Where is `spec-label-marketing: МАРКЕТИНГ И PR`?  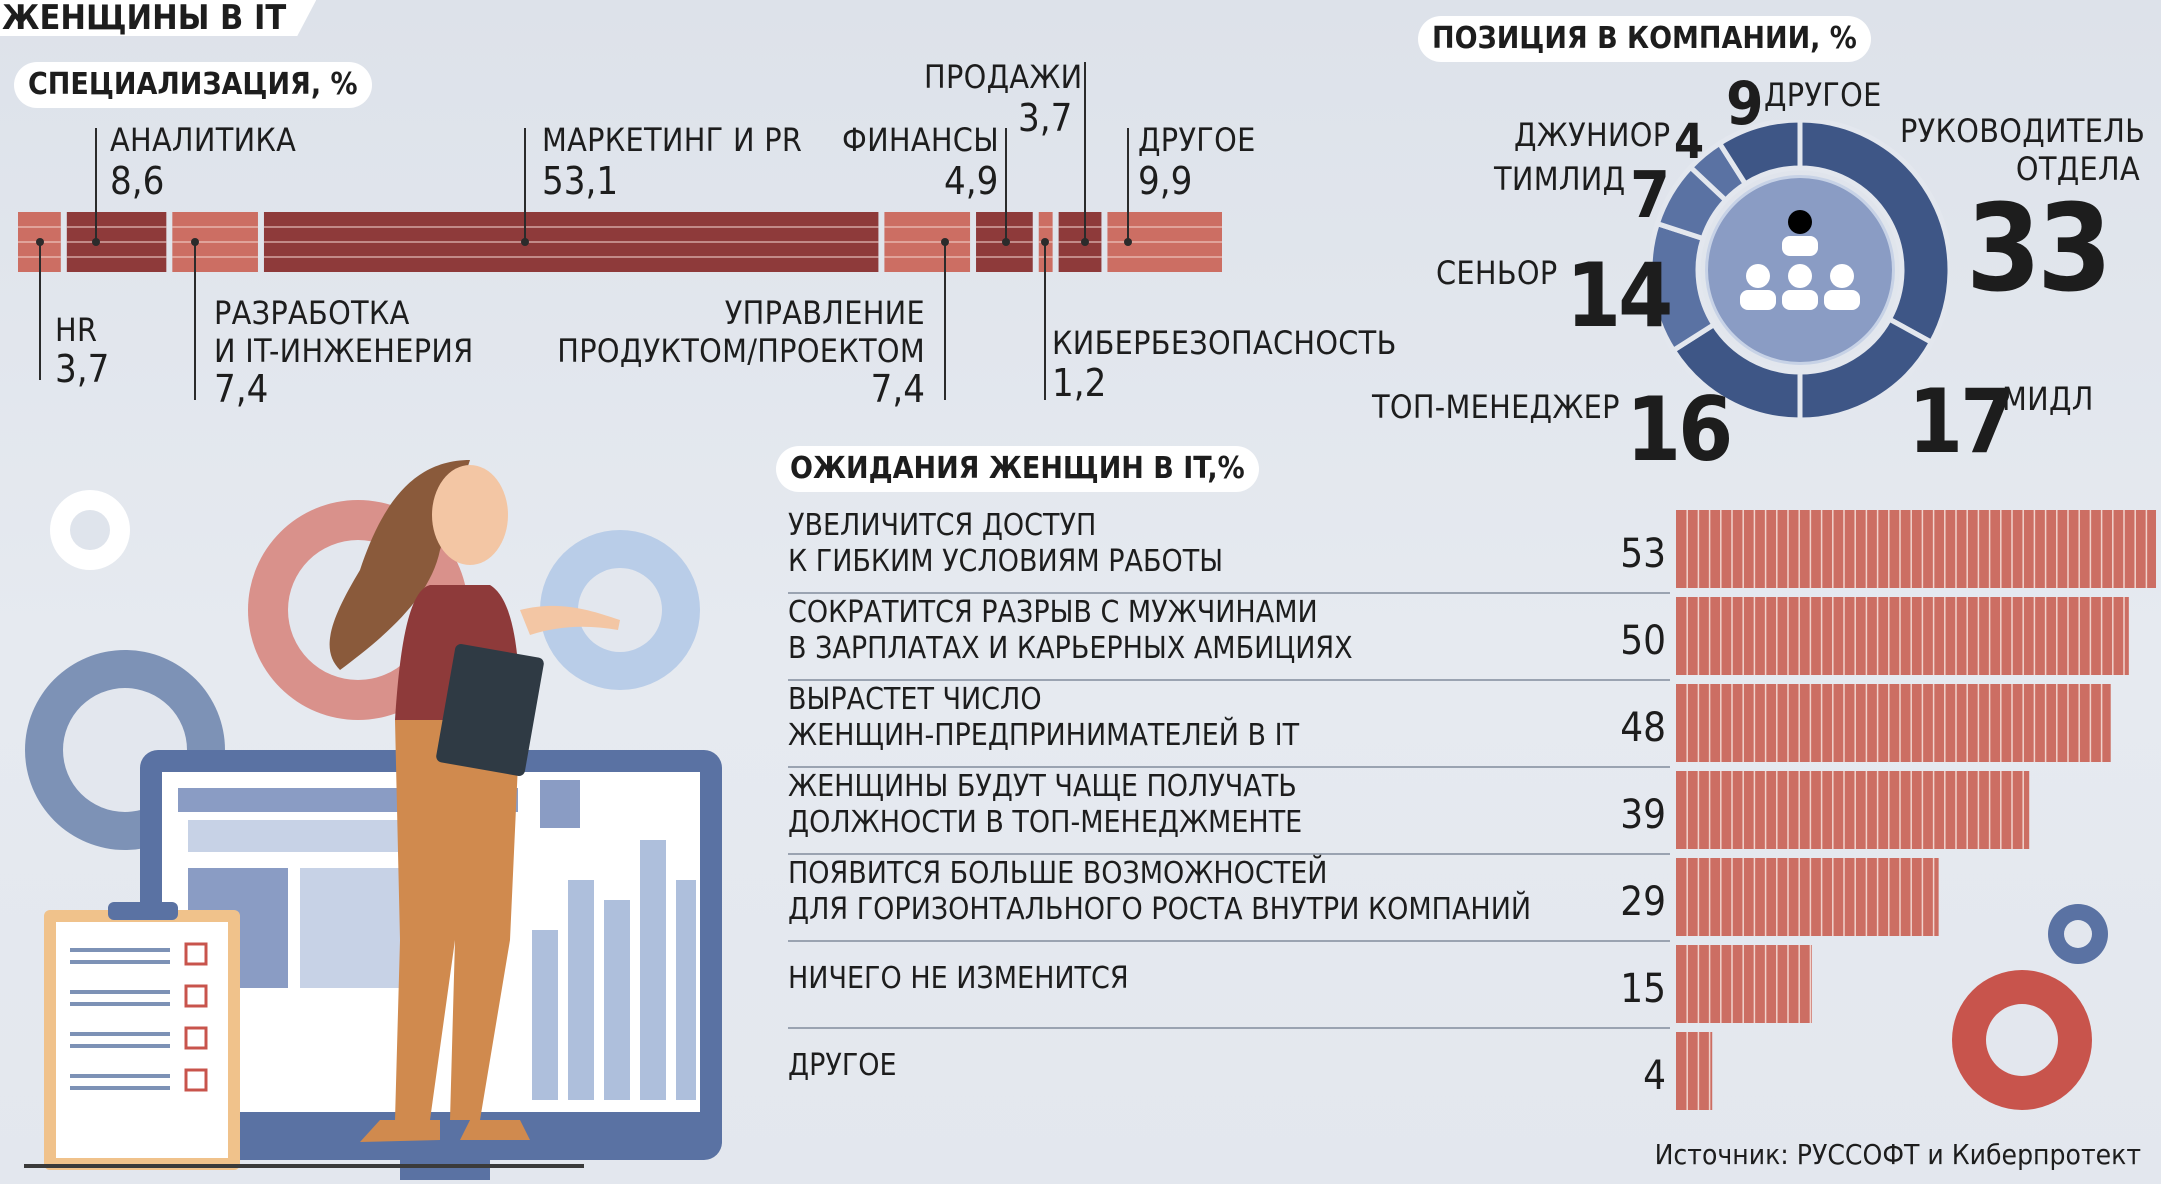
spec-label-marketing: МАРКЕТИНГ И PR is located at coordinates (672, 140).